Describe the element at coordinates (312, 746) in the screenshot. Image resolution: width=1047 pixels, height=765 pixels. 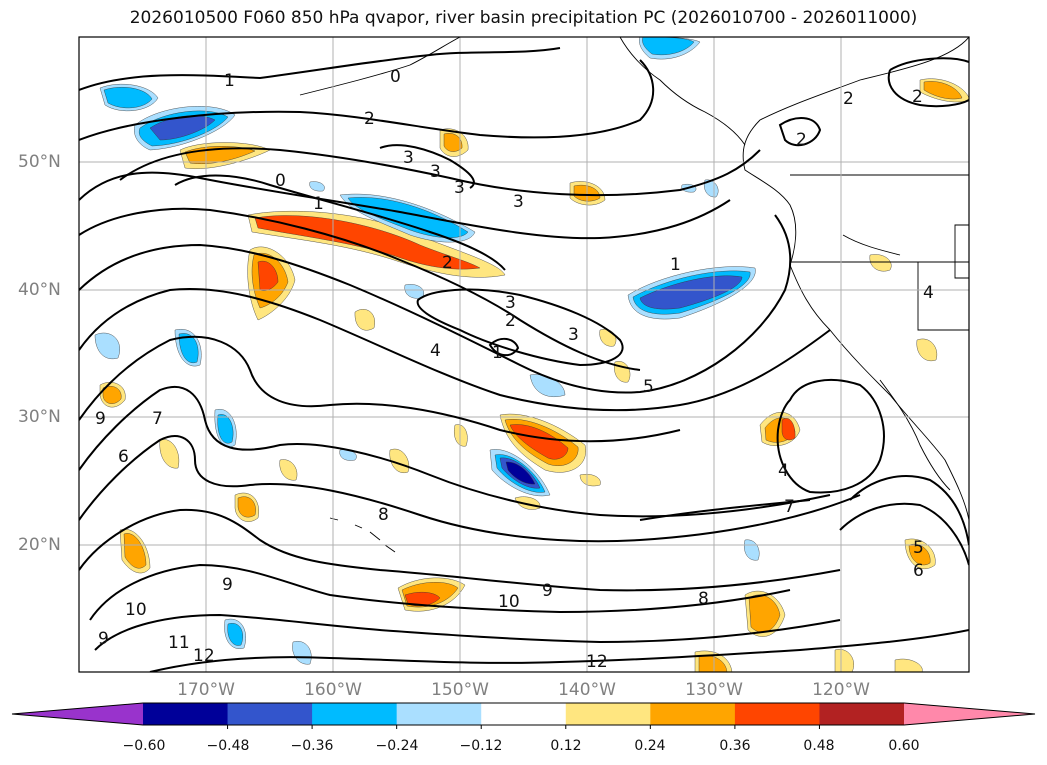
I see `colorbar-tick: −0.36` at that location.